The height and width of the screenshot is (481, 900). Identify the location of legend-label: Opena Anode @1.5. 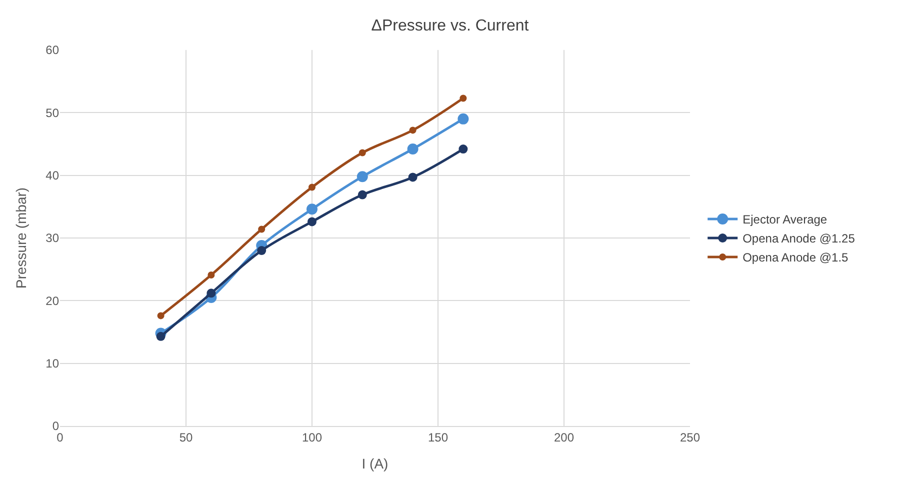
(795, 257).